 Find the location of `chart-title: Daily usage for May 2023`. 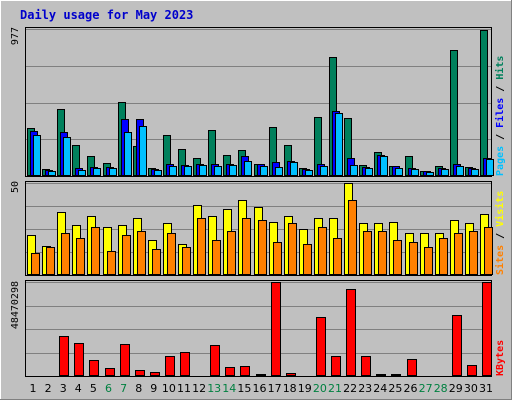

chart-title: Daily usage for May 2023 is located at coordinates (106, 15).